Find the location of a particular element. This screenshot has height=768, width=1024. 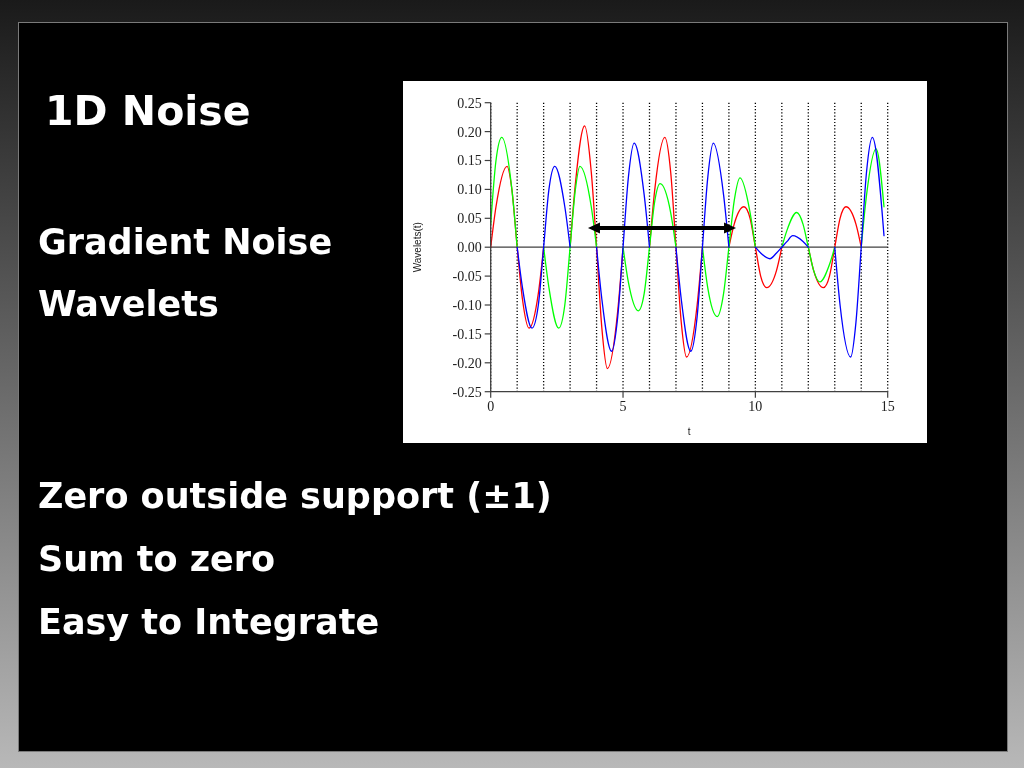

x-tick-label: 15 is located at coordinates (887, 406).